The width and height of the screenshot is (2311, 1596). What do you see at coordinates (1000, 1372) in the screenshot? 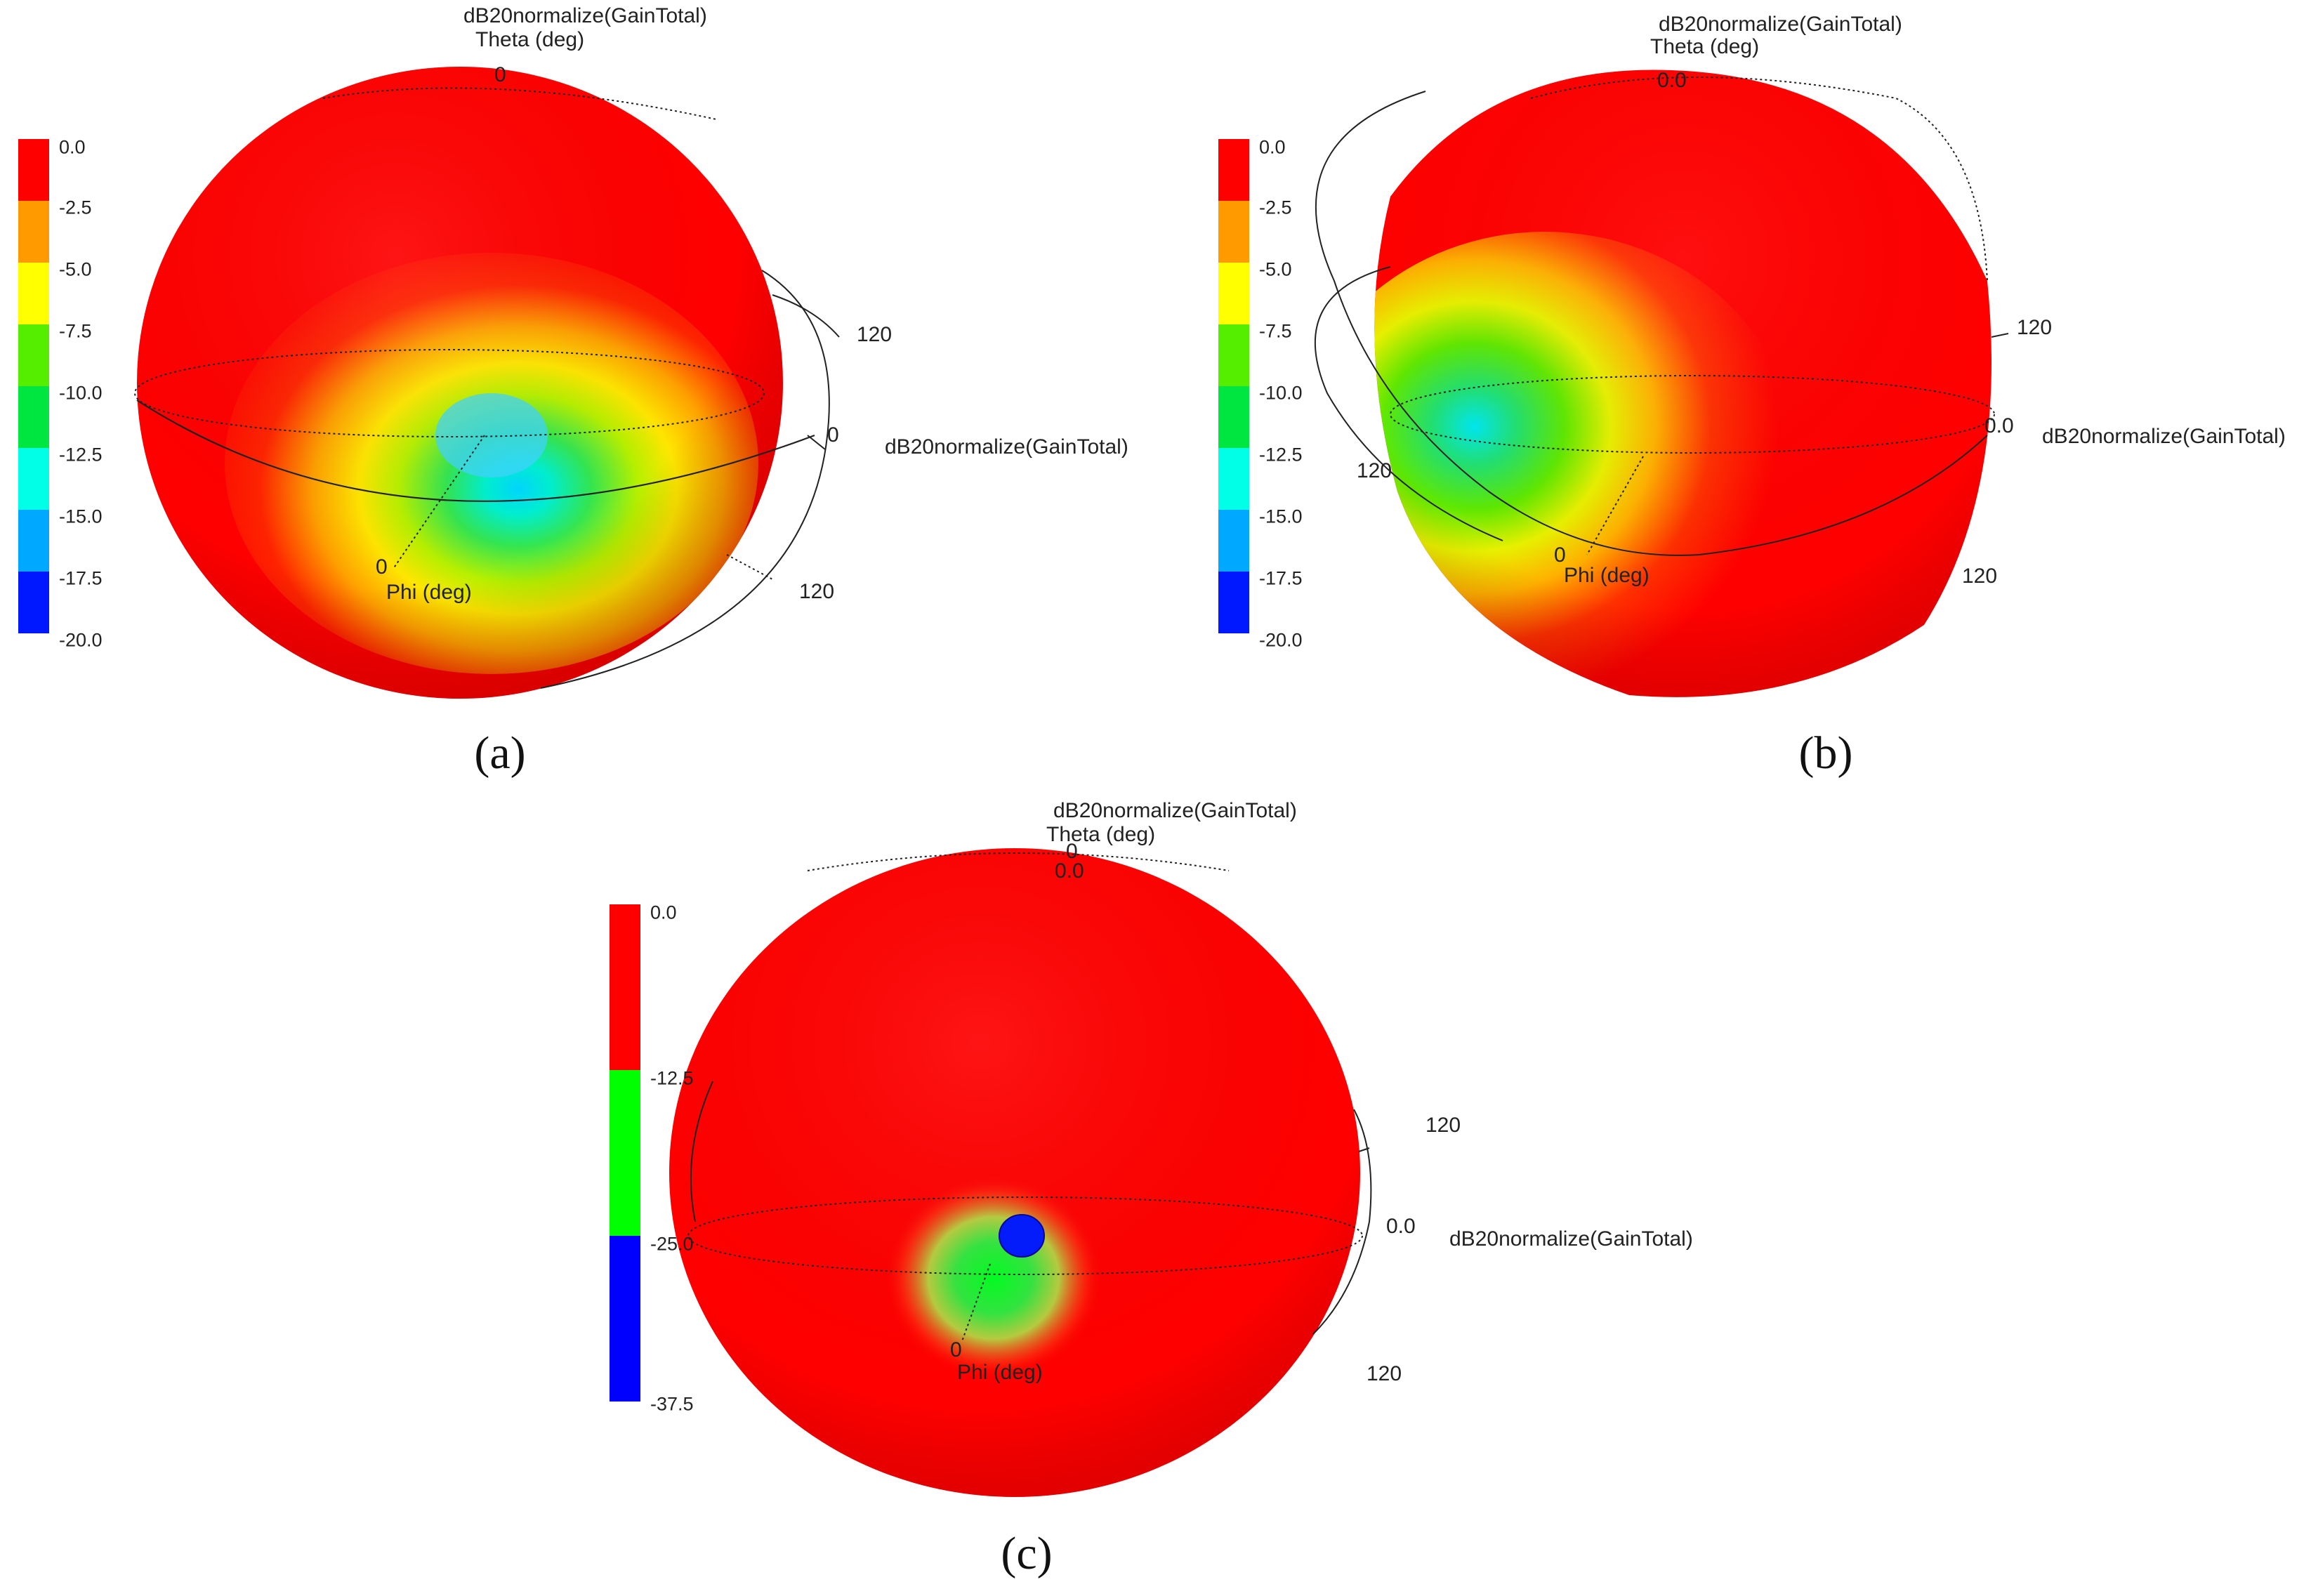
I see `phi-axis-label-c: Phi (deg)` at bounding box center [1000, 1372].